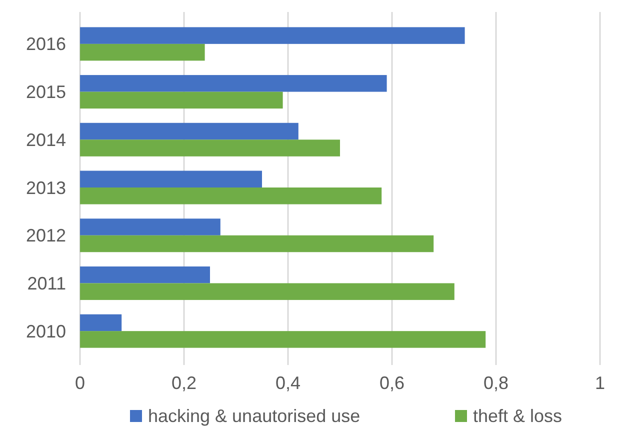 This screenshot has height=432, width=623. I want to click on y-tick-label: 2010, so click(46, 331).